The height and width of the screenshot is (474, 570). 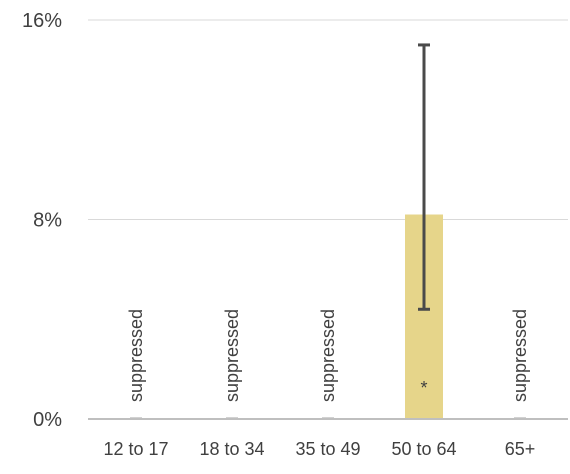 I want to click on x-tick-label: 65+, so click(x=520, y=449).